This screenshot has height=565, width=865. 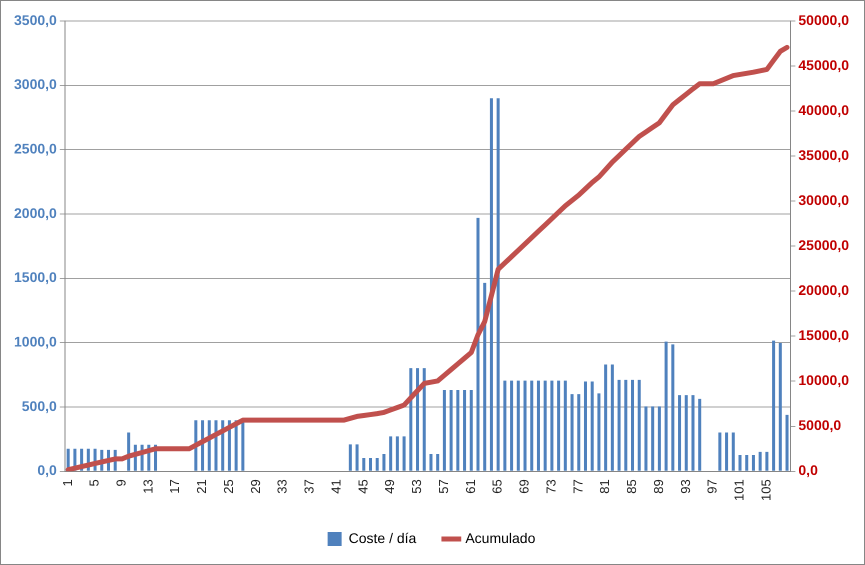 What do you see at coordinates (47, 470) in the screenshot?
I see `y-tick-label: 0,0` at bounding box center [47, 470].